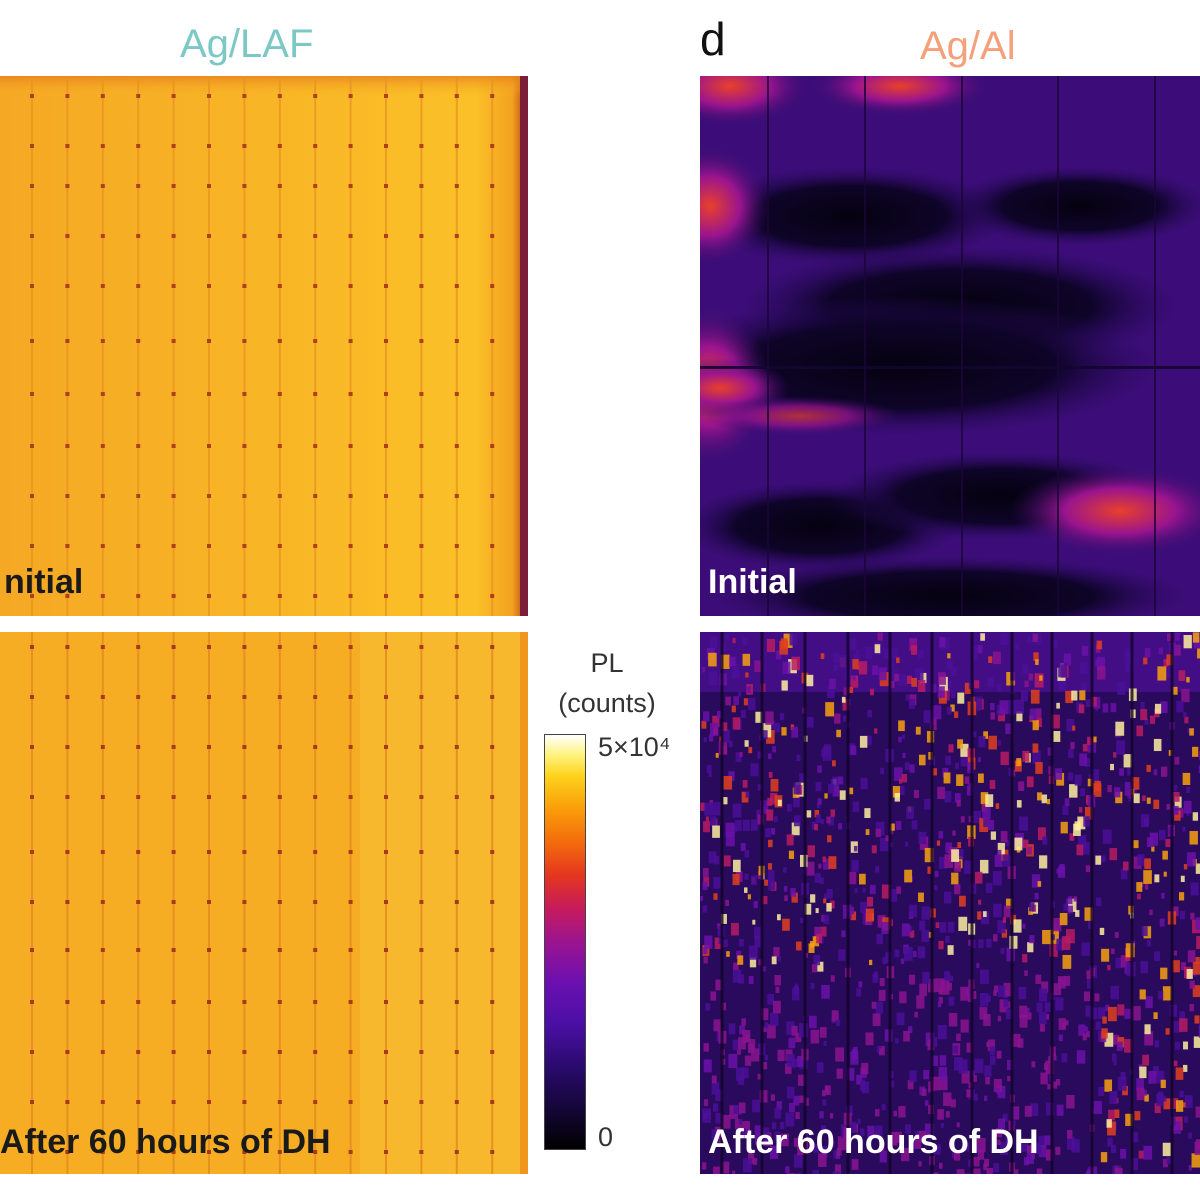 The height and width of the screenshot is (1200, 1200). I want to click on map-label-initial: Initial, so click(752, 582).